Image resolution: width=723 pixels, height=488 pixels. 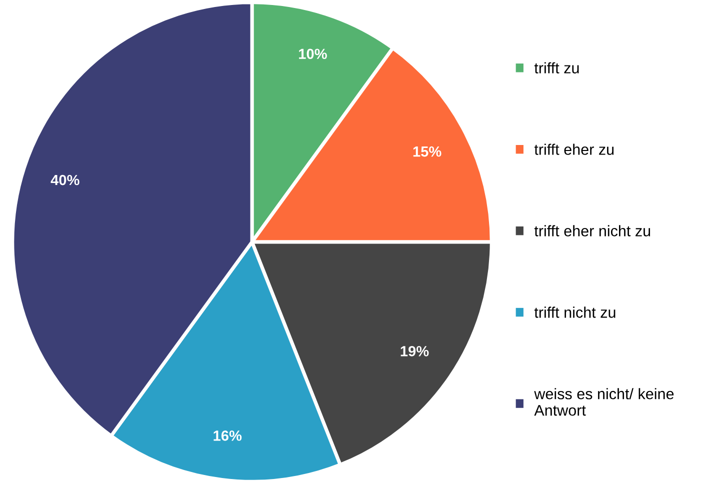 I want to click on legend-label: trifft eher zu, so click(x=574, y=149).